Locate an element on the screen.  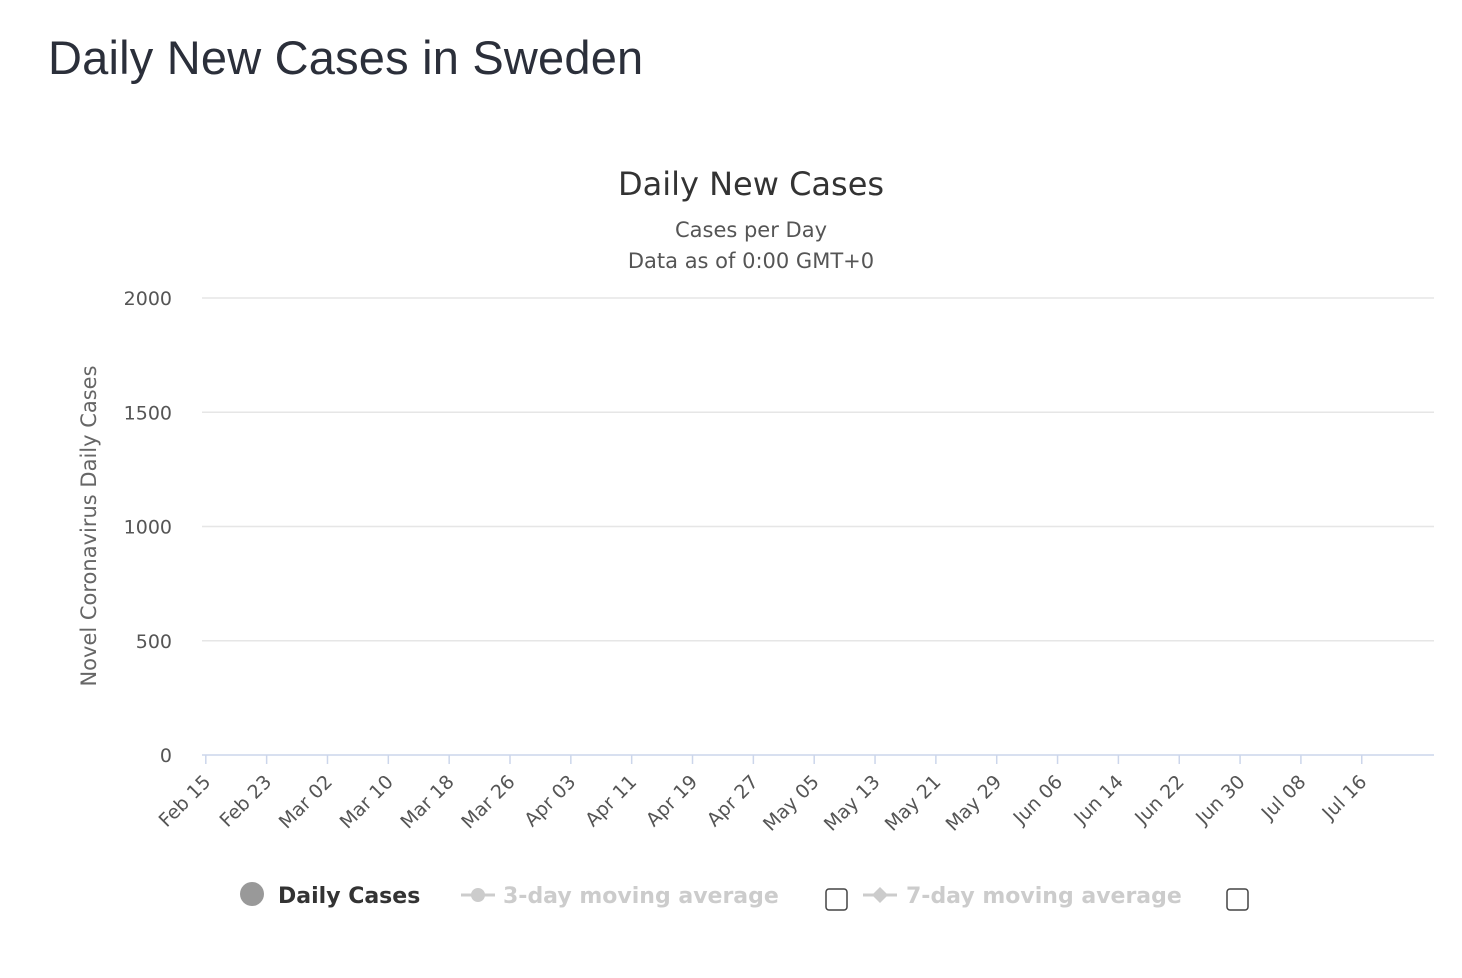
x-tick-label: Jul 08 is located at coordinates (1284, 798).